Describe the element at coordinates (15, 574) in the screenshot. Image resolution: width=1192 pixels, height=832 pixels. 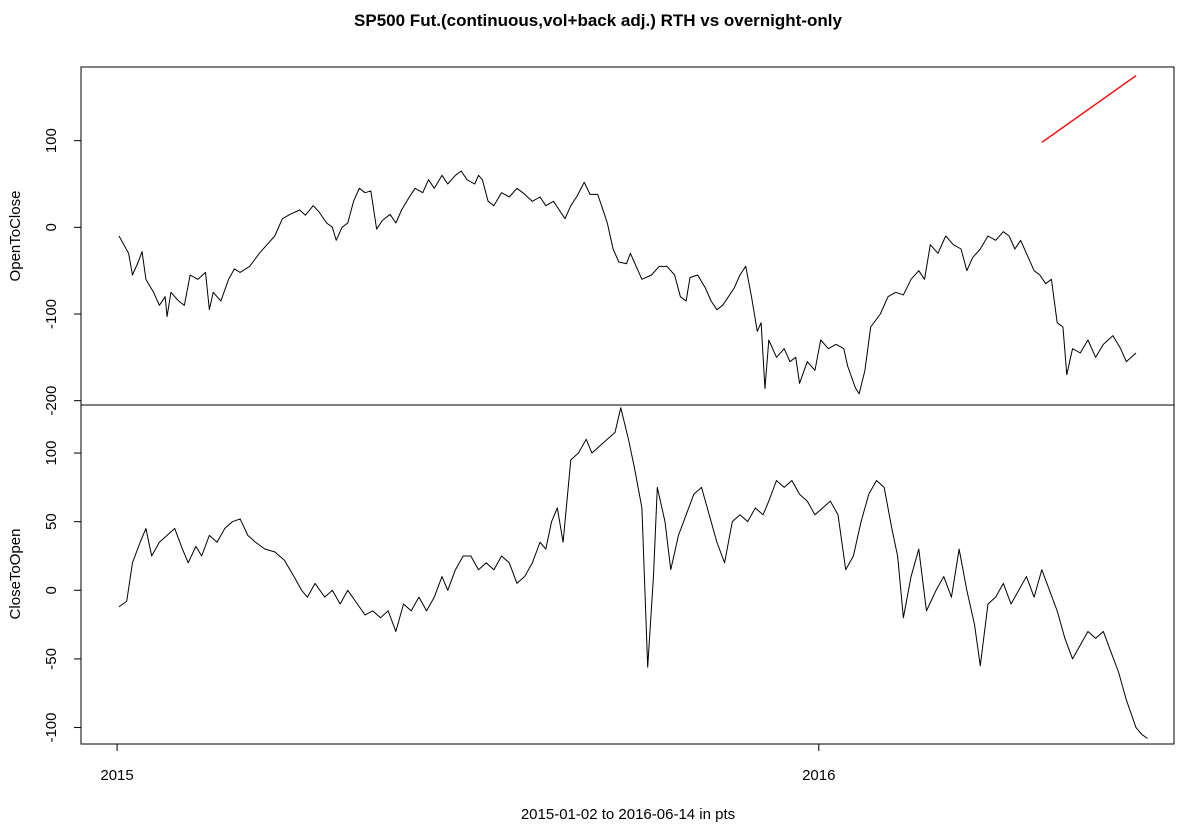
I see `y-axis-label-close-to-open: CloseToOpen` at that location.